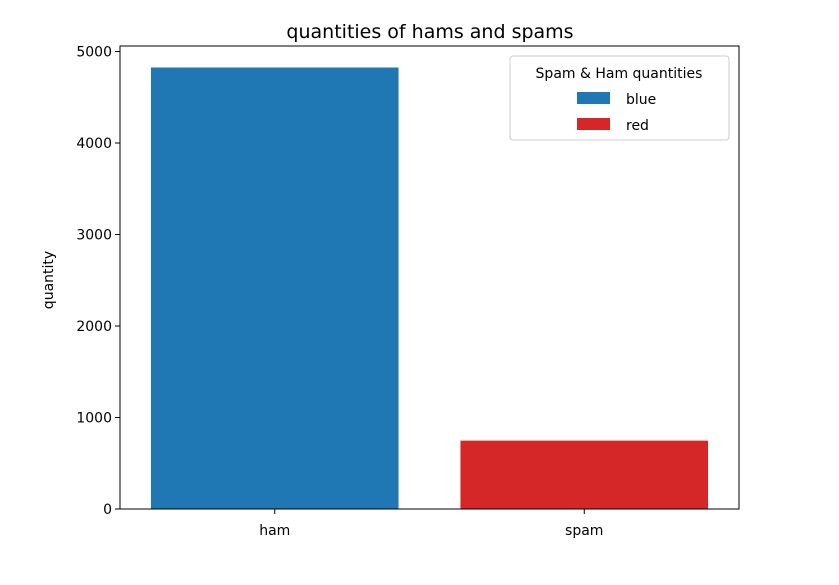  I want to click on y-tick-label: 5000, so click(94, 52).